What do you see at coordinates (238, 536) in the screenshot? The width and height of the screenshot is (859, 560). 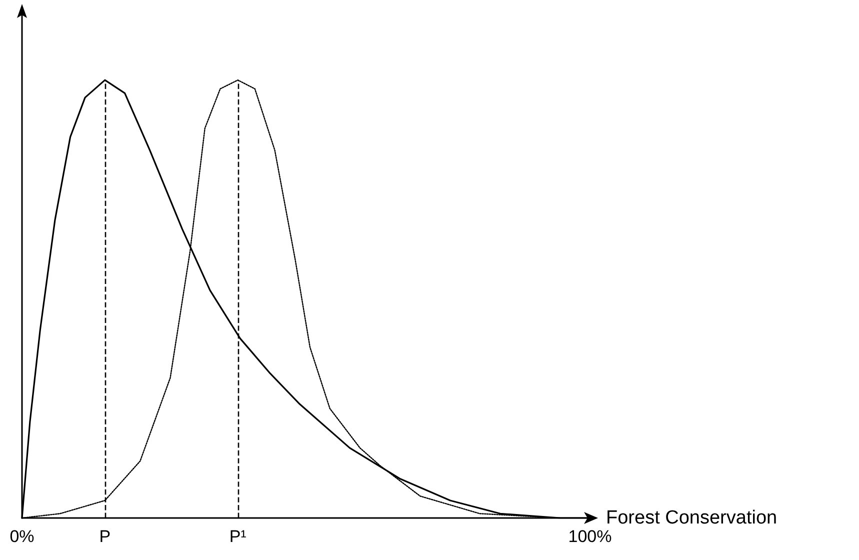 I see `x-tick-label: P¹` at bounding box center [238, 536].